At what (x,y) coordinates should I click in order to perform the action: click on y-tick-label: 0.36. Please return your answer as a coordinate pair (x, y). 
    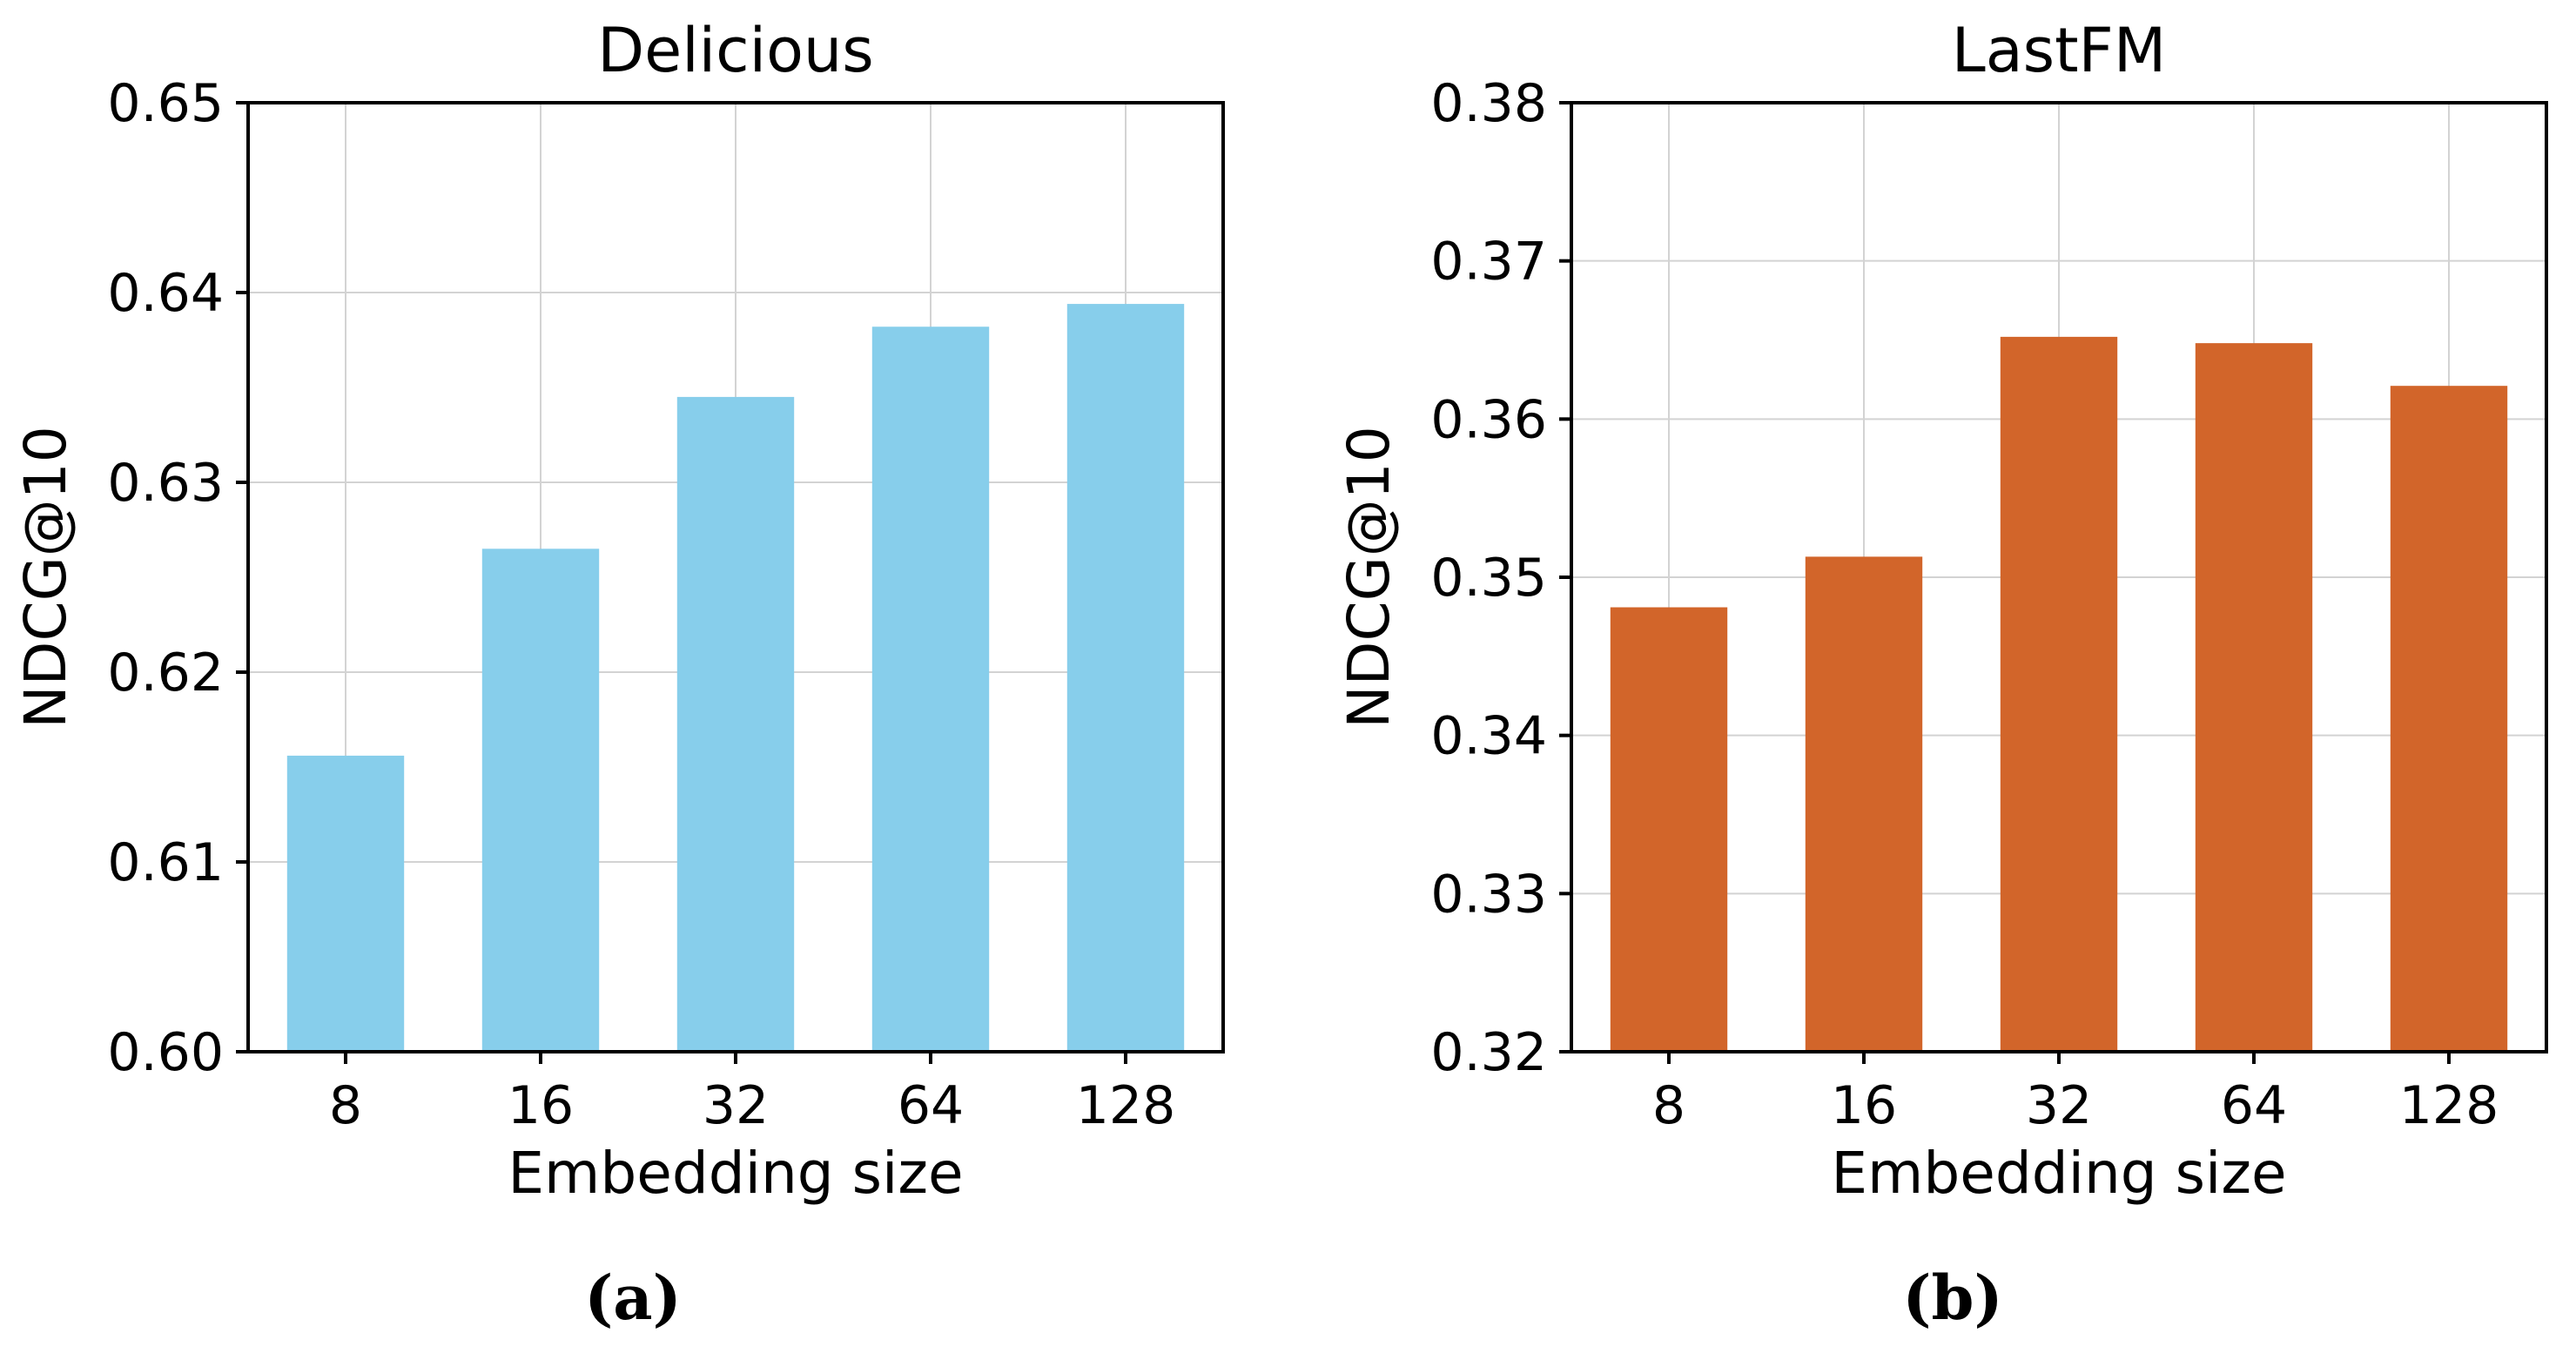
    Looking at the image, I should click on (1488, 419).